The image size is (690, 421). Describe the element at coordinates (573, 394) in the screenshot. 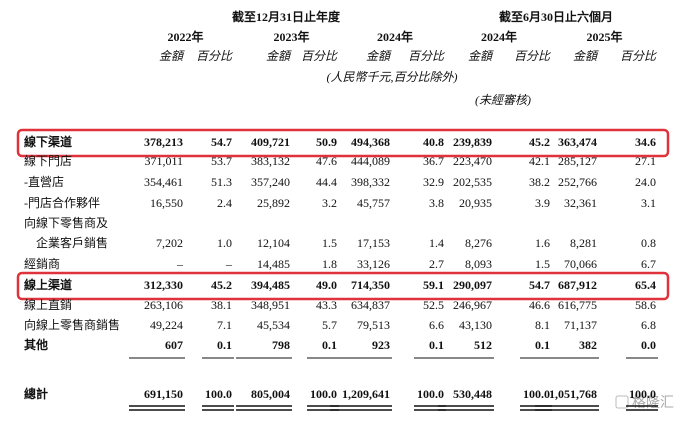

I see `cell: 1,051,768` at that location.